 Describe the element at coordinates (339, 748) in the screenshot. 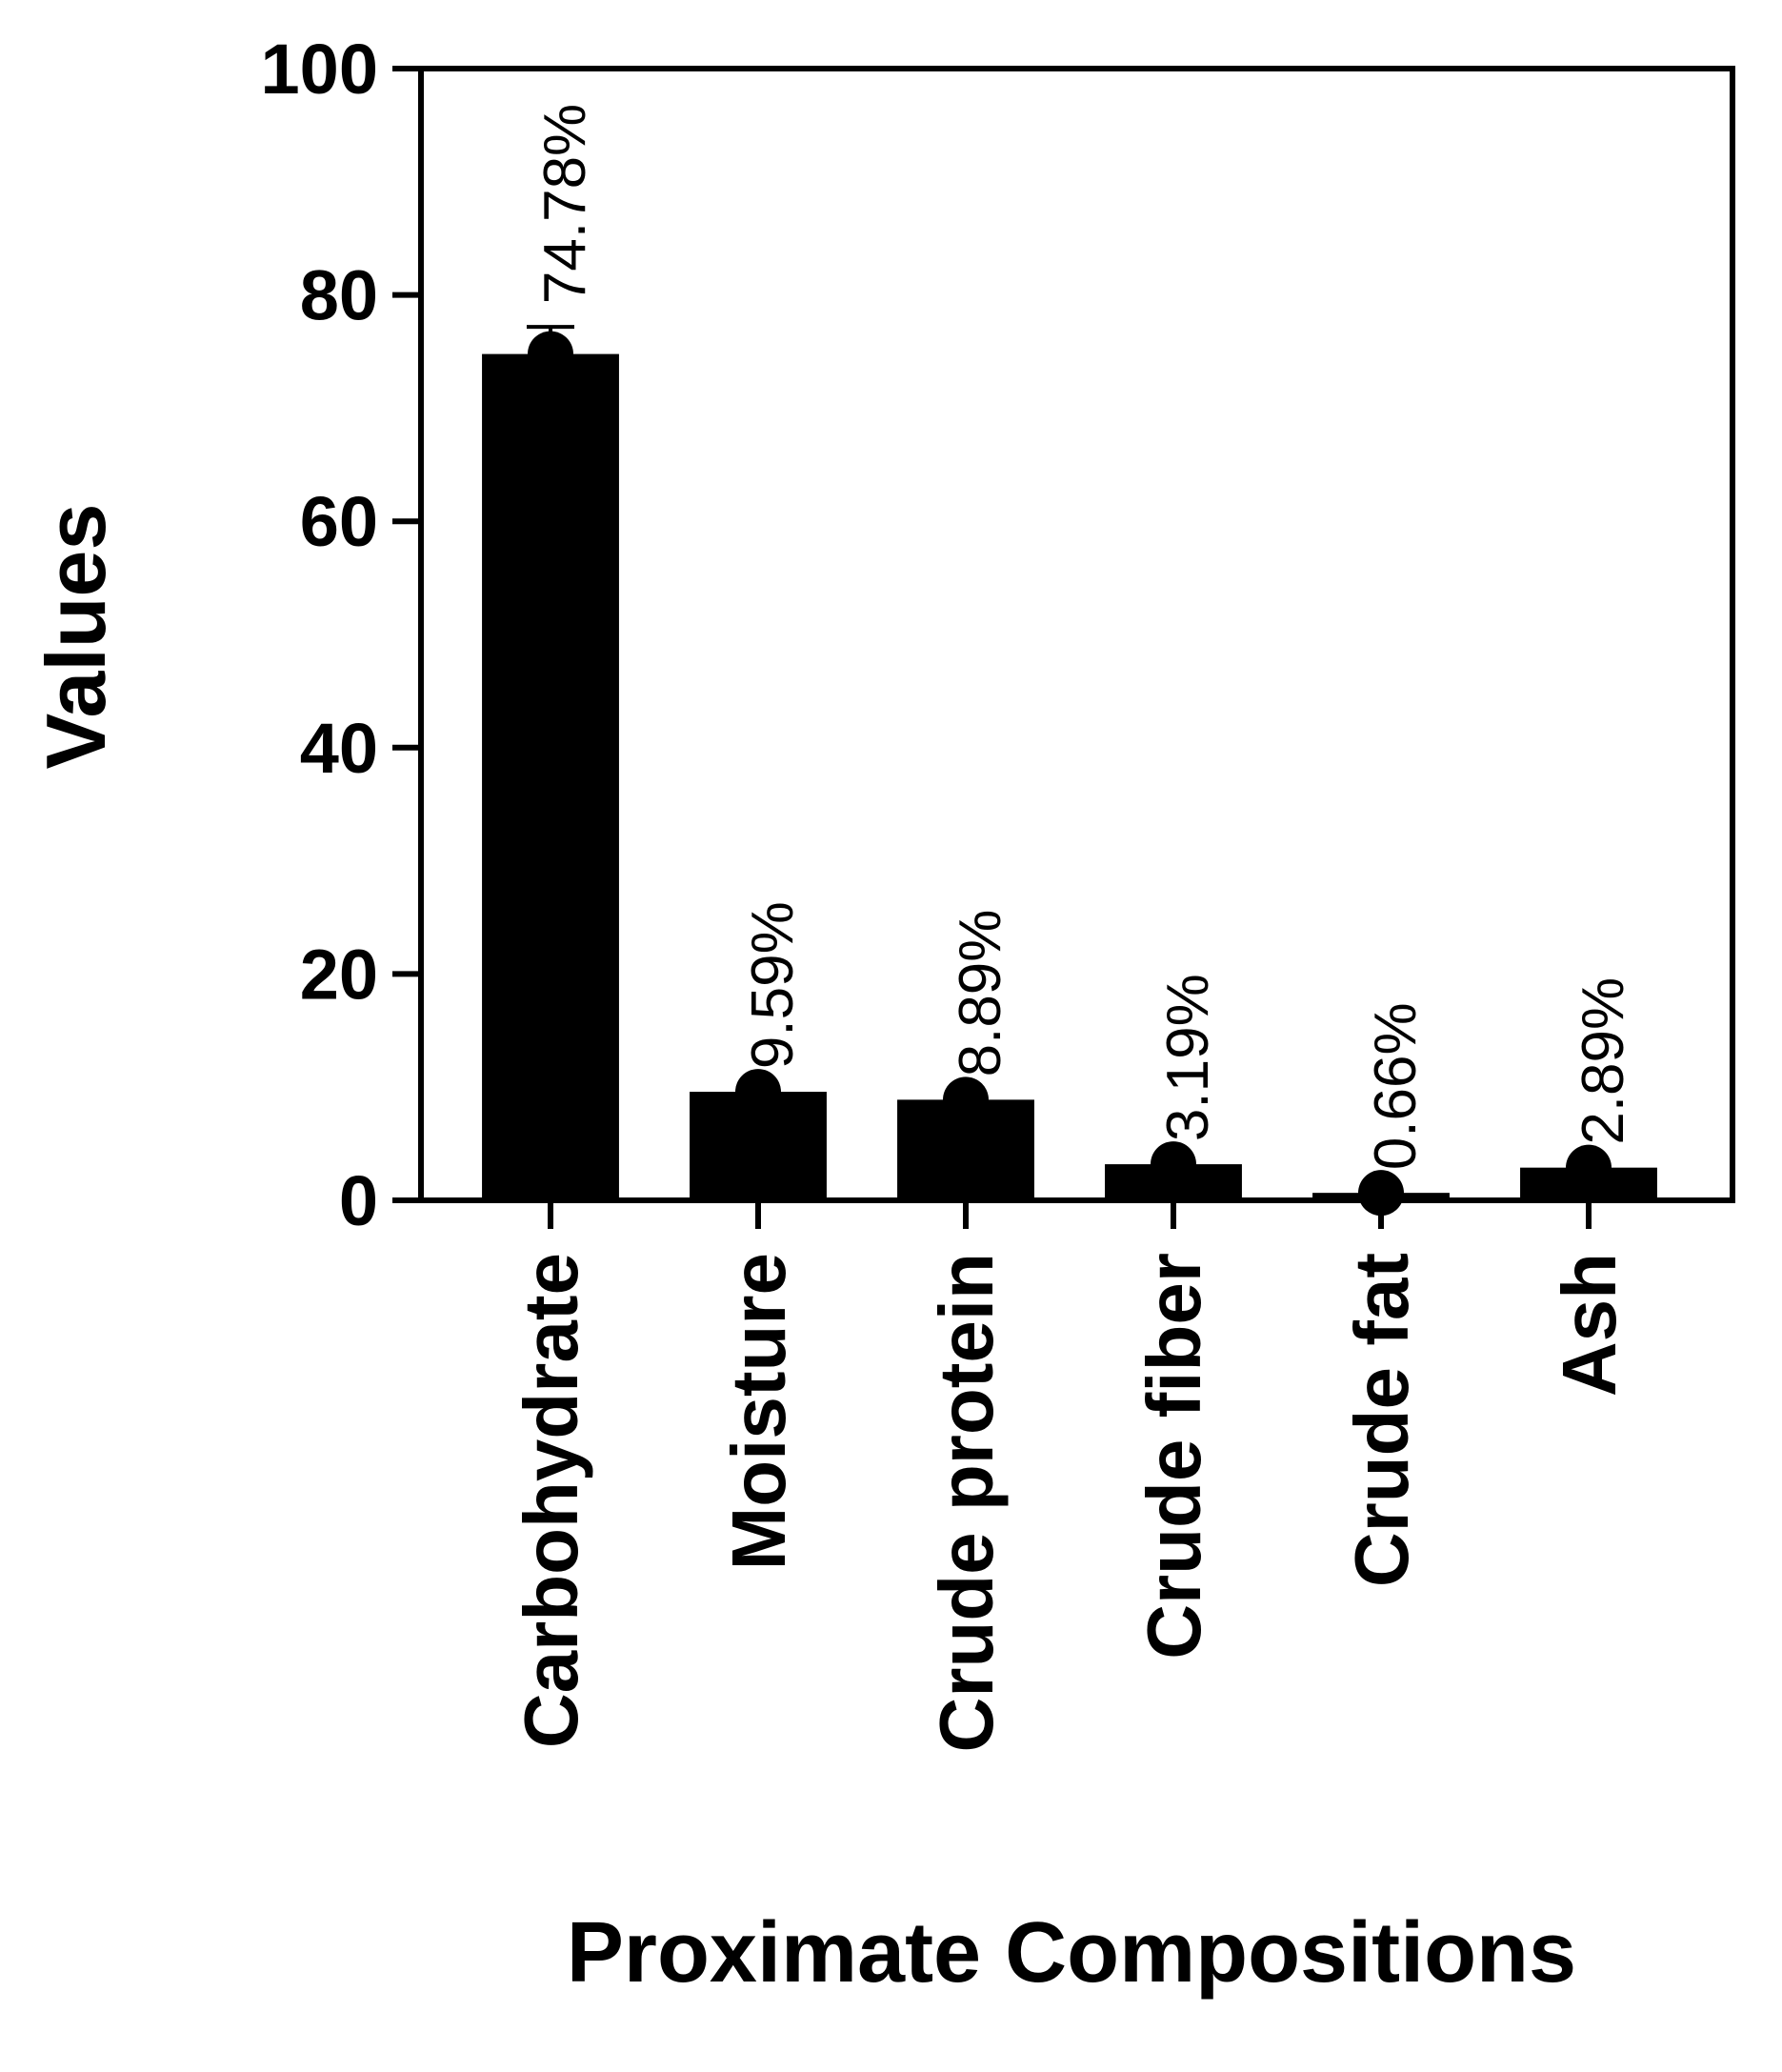

I see `y-tick-label: 40` at that location.